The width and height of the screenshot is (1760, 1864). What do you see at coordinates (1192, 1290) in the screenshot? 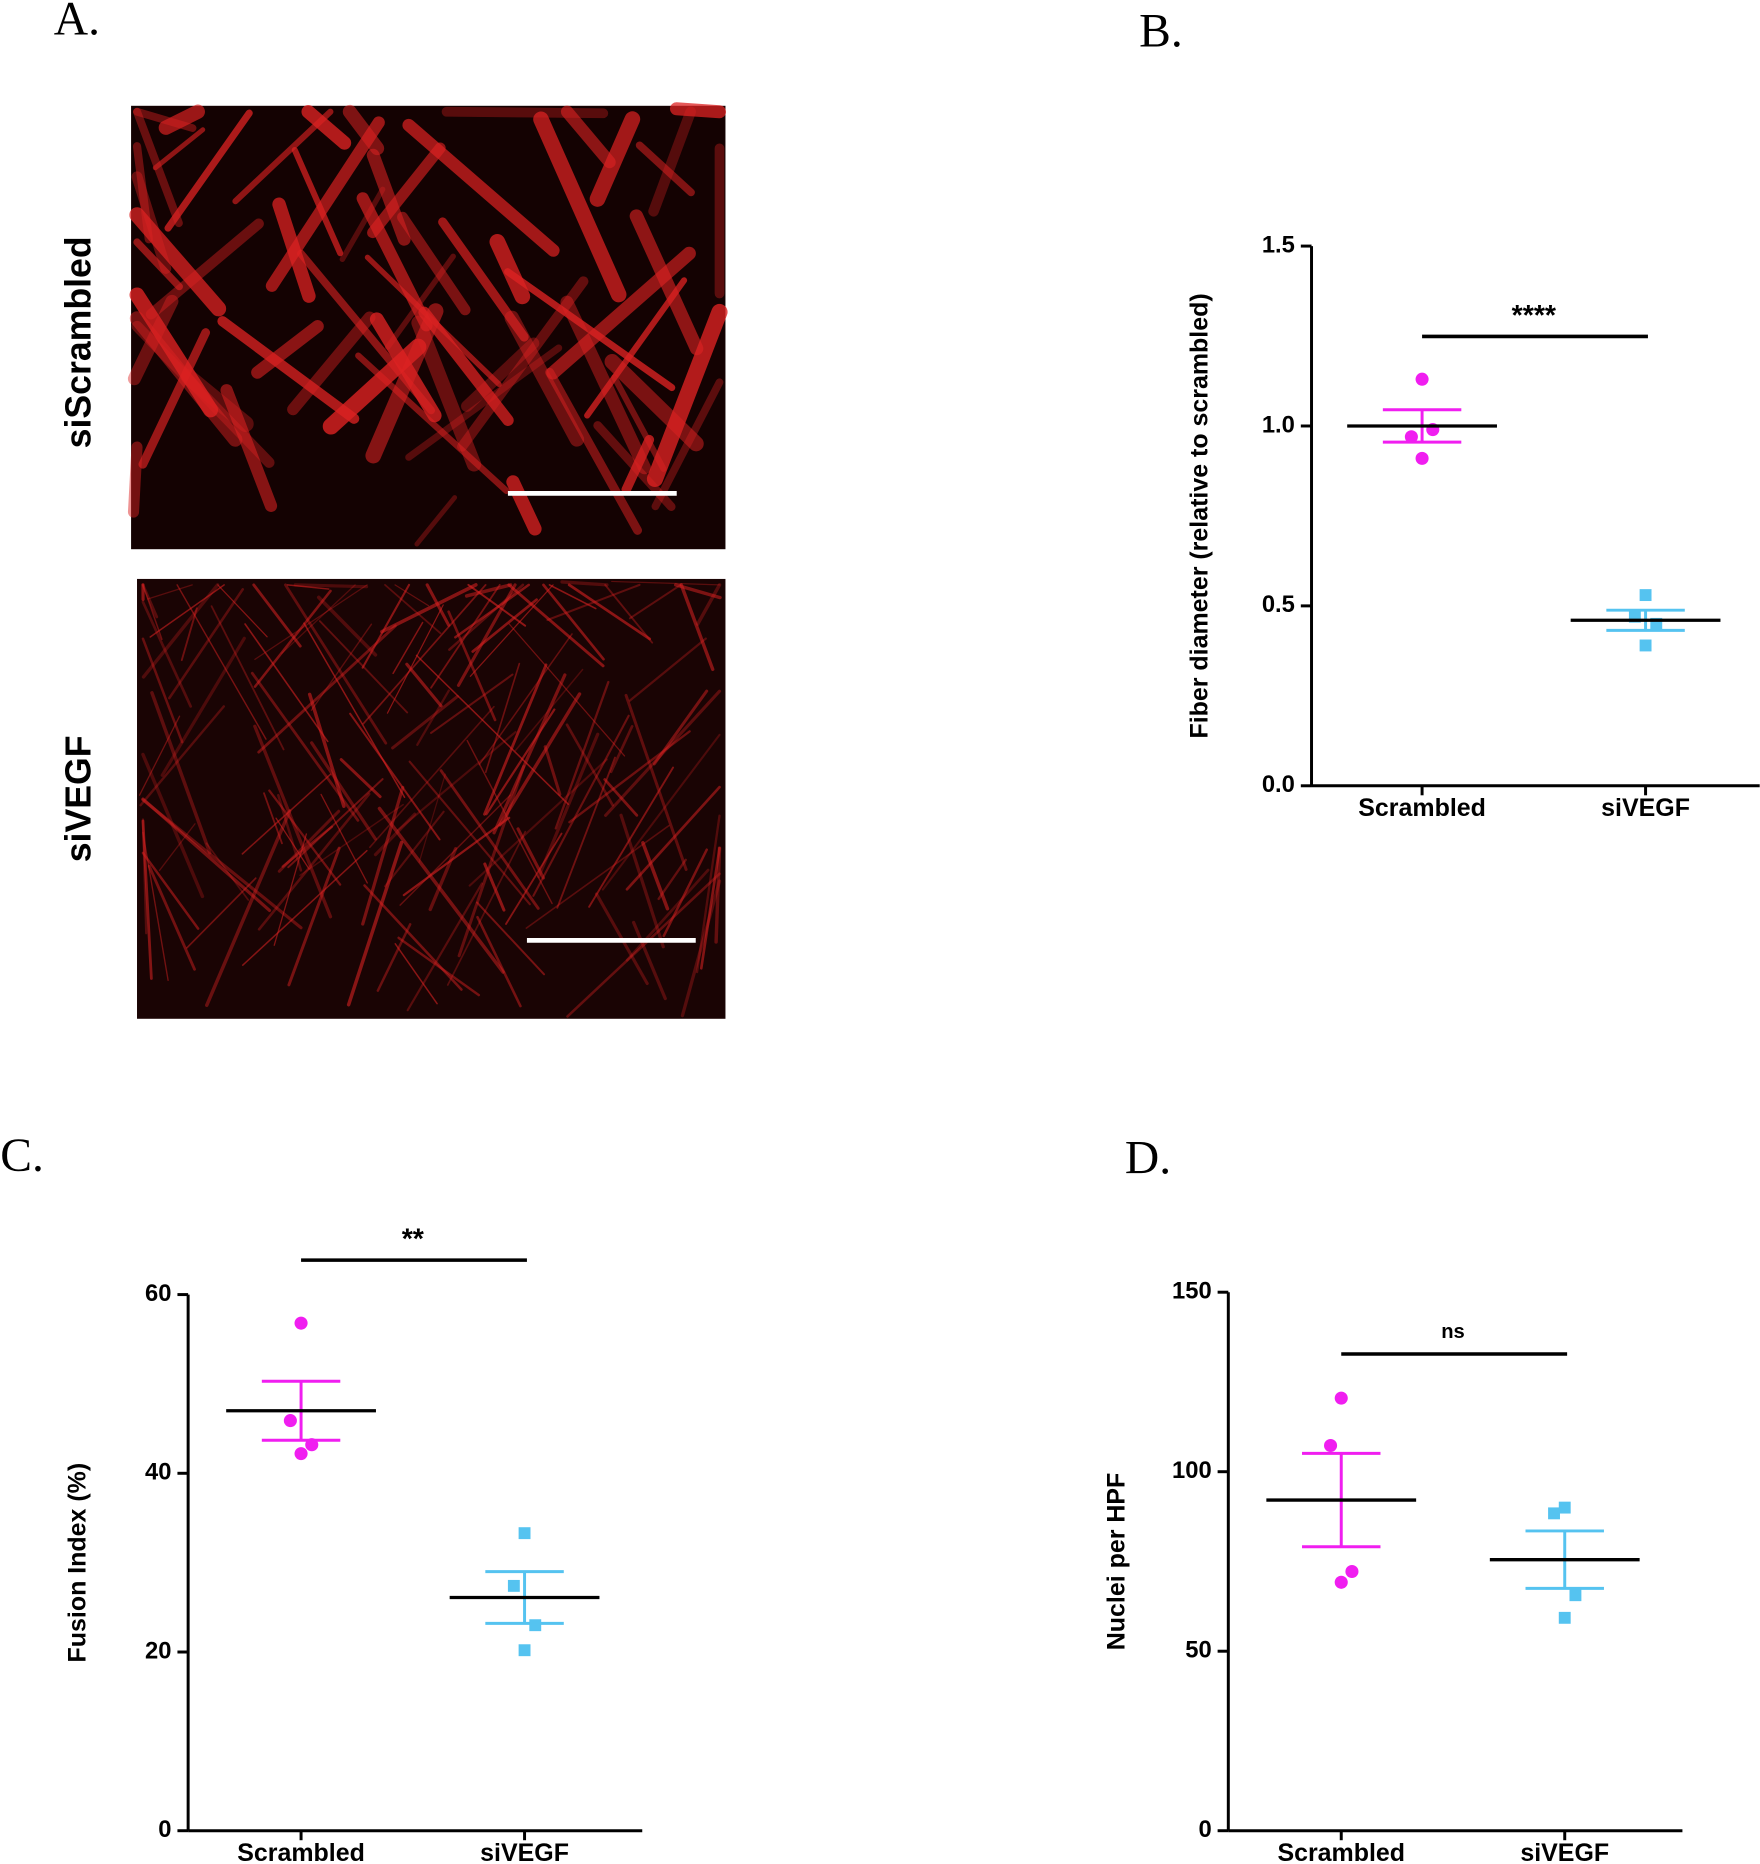
I see `y-tick-label: 150` at bounding box center [1192, 1290].